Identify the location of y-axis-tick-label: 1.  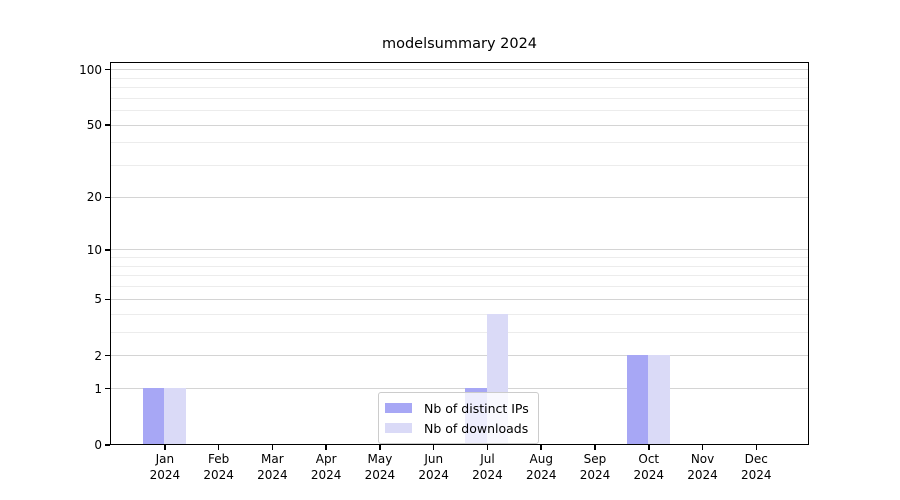
(98, 388).